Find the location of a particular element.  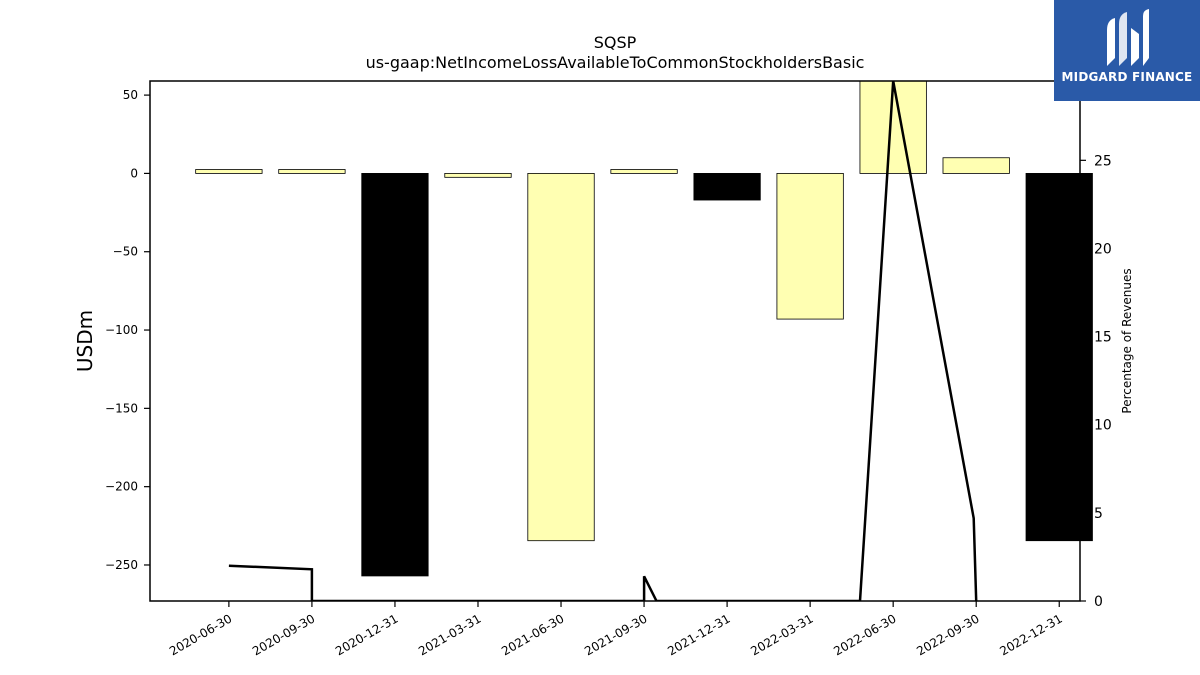

y-tick-label-left: −150 is located at coordinates (121, 408).